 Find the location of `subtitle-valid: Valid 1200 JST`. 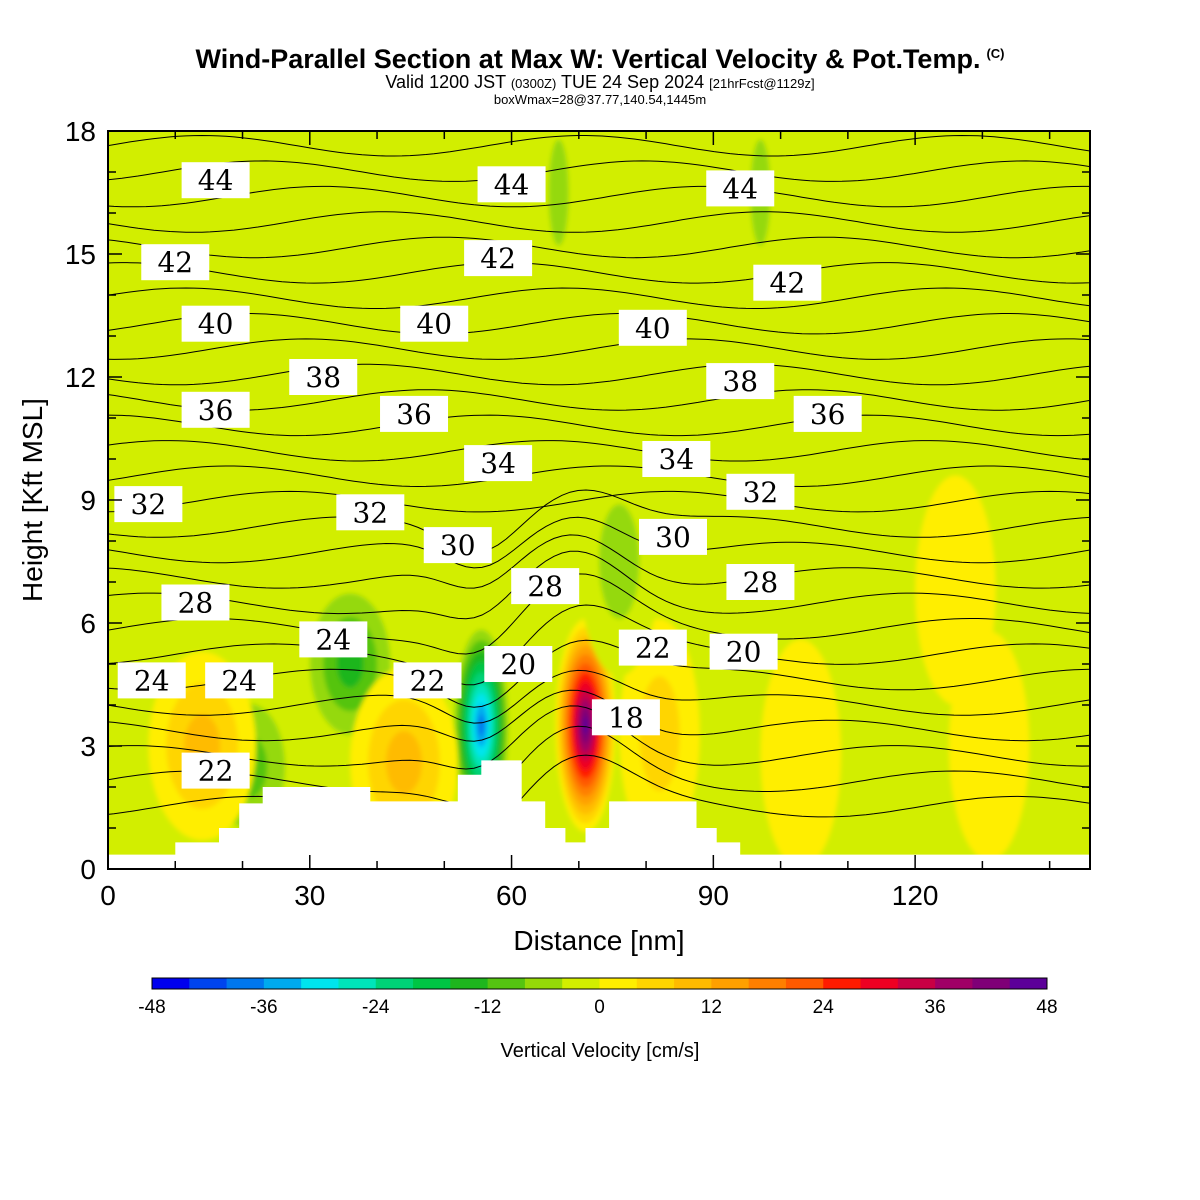

subtitle-valid: Valid 1200 JST is located at coordinates (445, 82).